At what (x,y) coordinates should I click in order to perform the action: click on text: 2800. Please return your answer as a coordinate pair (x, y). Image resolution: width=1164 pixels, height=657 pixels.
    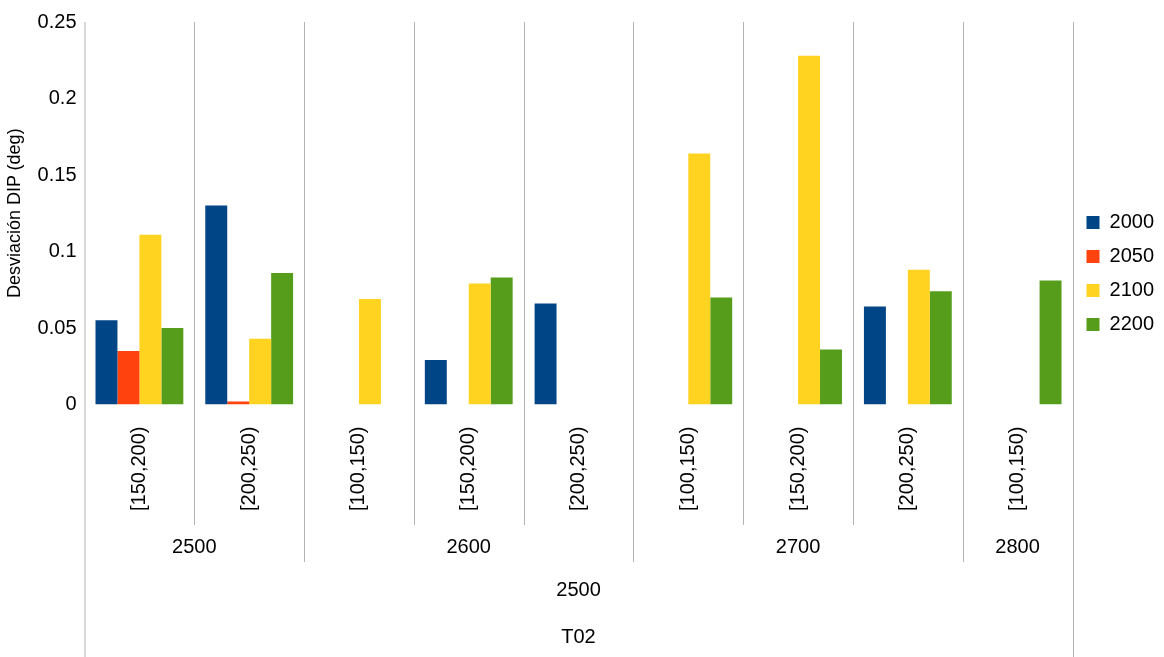
    Looking at the image, I should click on (1017, 546).